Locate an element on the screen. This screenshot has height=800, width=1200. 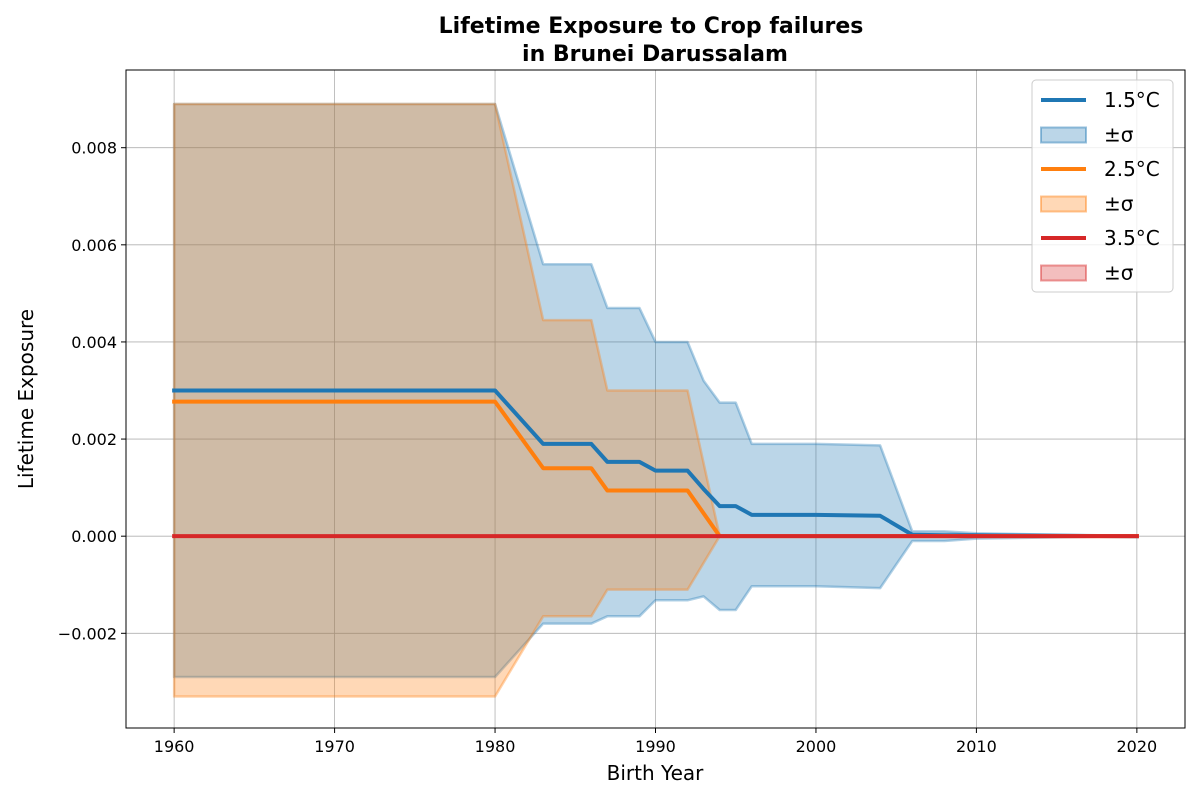
y-tick-label: 0.006 is located at coordinates (94, 245).